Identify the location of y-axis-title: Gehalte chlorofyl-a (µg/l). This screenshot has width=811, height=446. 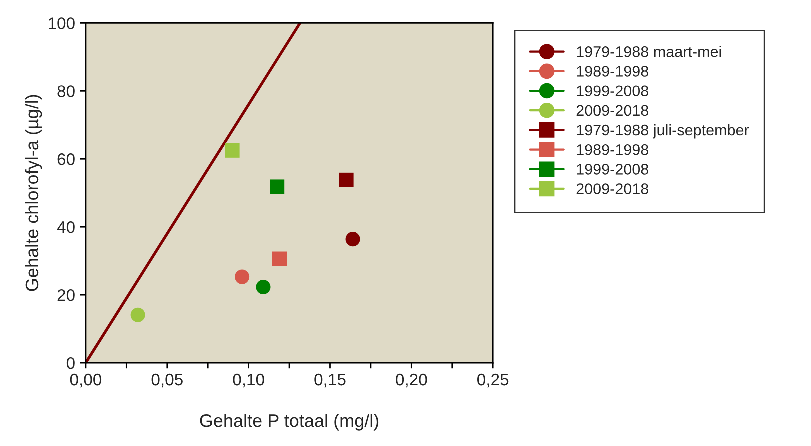
(33, 193).